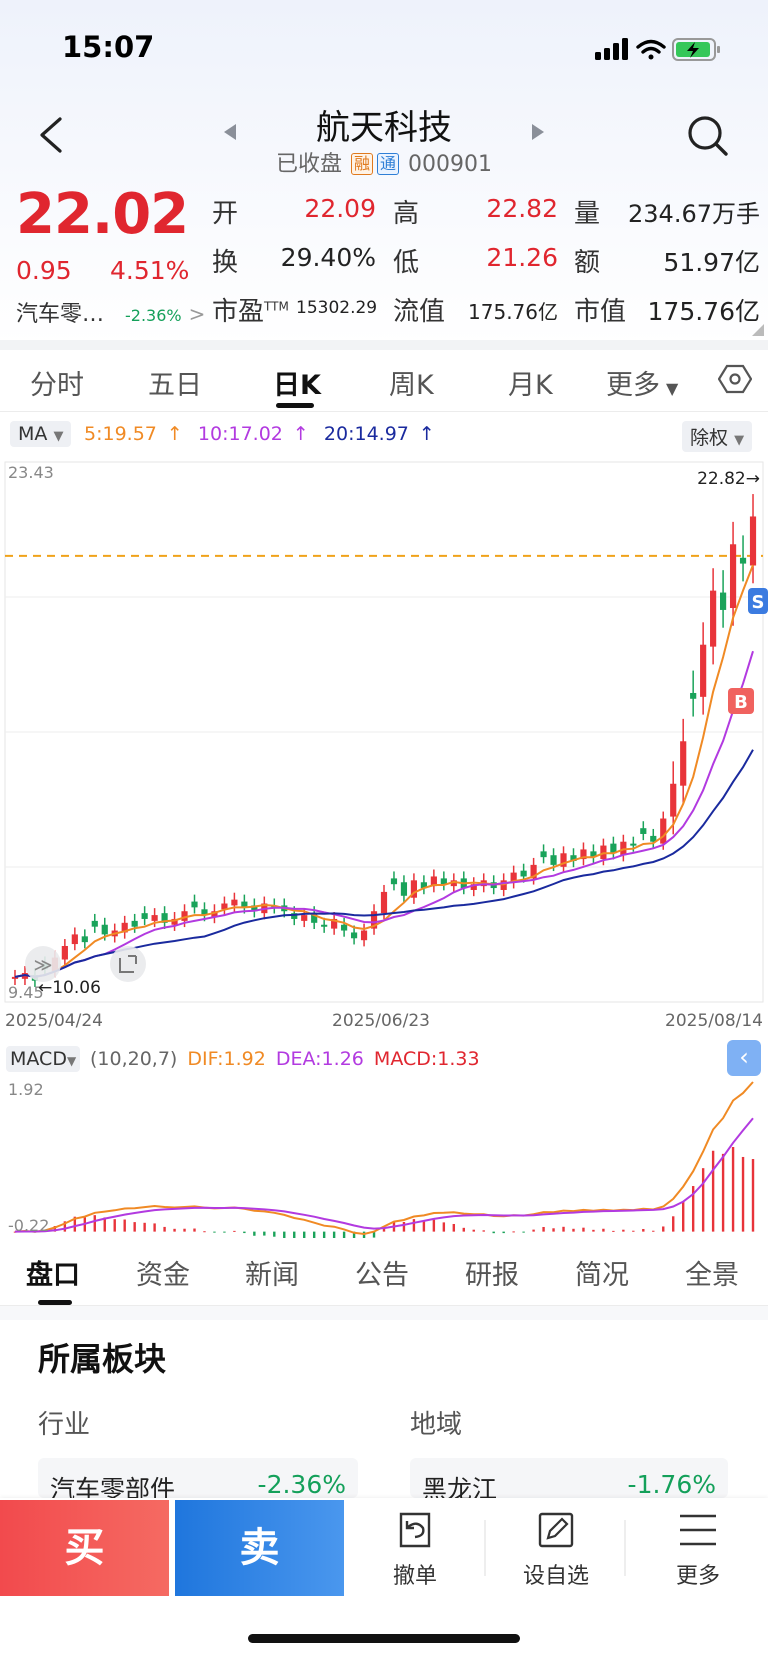 Image resolution: width=768 pixels, height=1663 pixels. I want to click on industry-card: 汽车零部件 -2.36%, so click(198, 1478).